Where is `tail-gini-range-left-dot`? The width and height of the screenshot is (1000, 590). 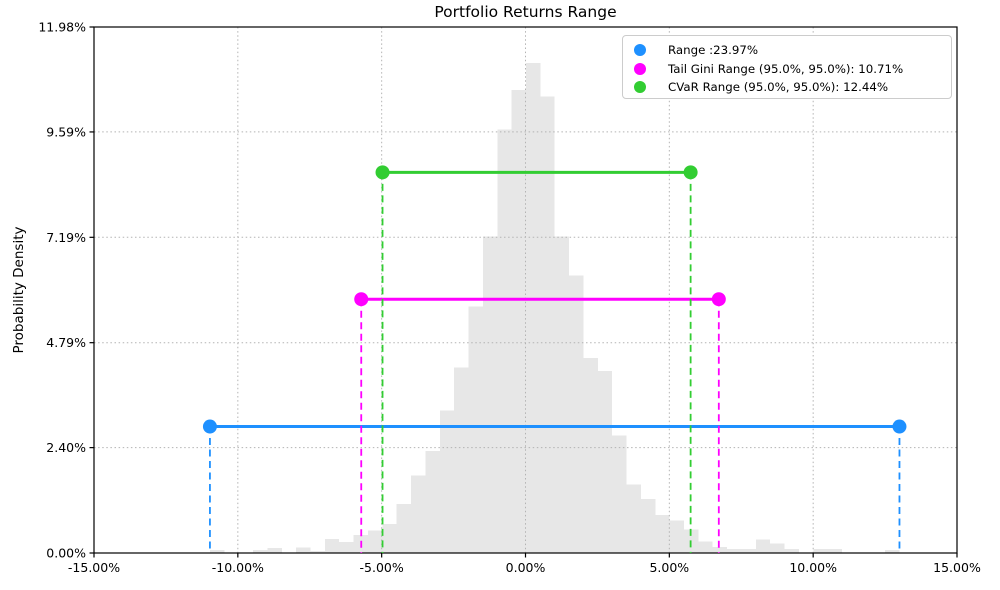 tail-gini-range-left-dot is located at coordinates (361, 299).